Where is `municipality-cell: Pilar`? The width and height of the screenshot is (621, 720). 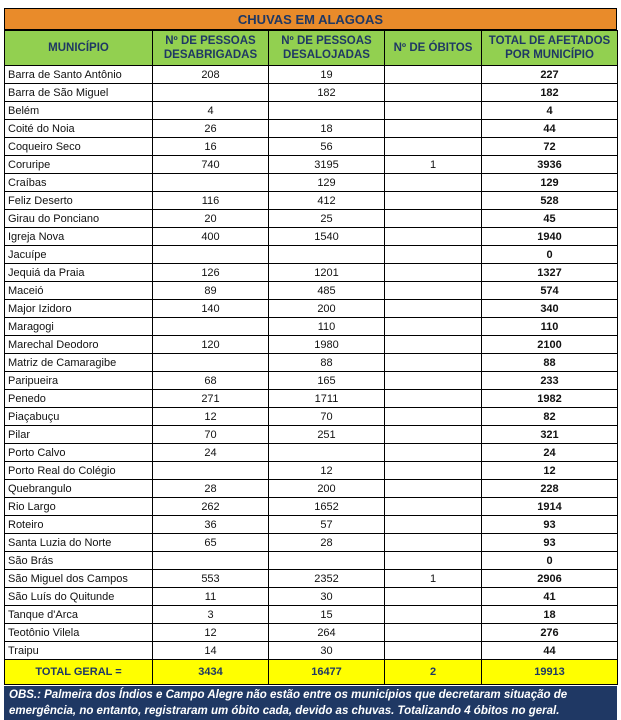 municipality-cell: Pilar is located at coordinates (78, 434).